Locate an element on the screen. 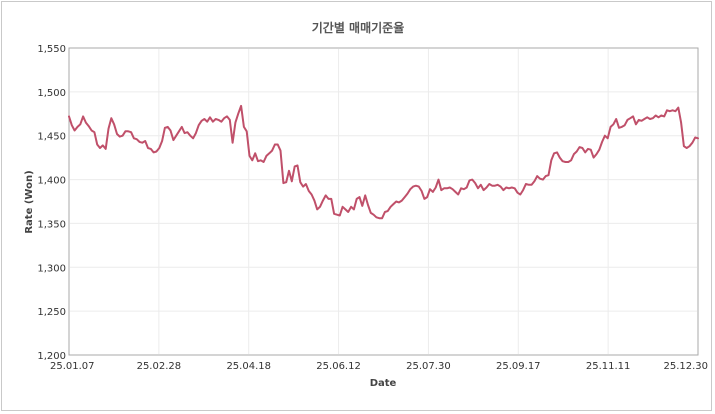 The width and height of the screenshot is (715, 414). chart-title: 기간별 매매기준율 is located at coordinates (358, 27).